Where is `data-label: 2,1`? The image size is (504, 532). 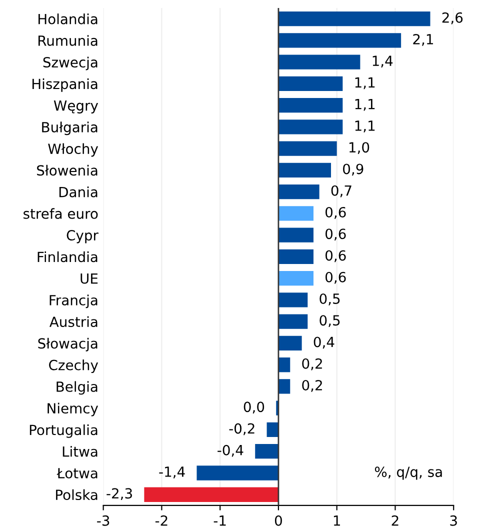 data-label: 2,1 is located at coordinates (423, 40).